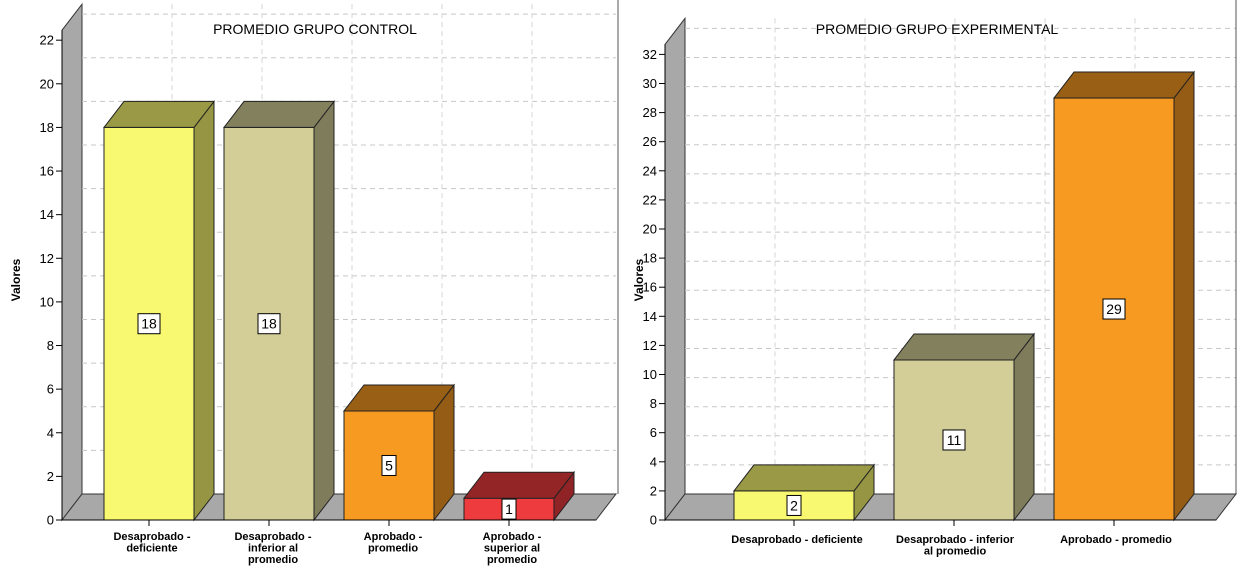 This screenshot has width=1238, height=576. What do you see at coordinates (650, 54) in the screenshot?
I see `y-tick-label: 32` at bounding box center [650, 54].